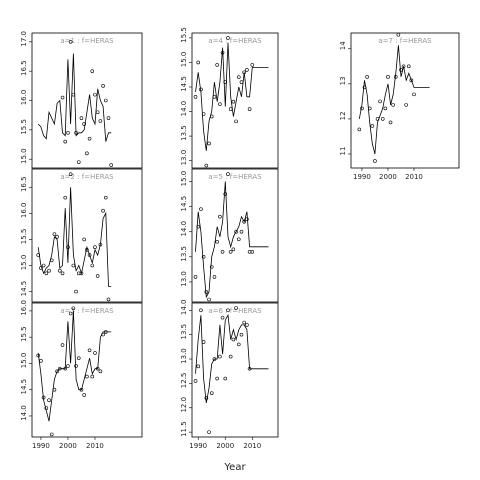 This screenshot has width=480, height=480. I want to click on y-tick-label: 17.0, so click(24, 39).